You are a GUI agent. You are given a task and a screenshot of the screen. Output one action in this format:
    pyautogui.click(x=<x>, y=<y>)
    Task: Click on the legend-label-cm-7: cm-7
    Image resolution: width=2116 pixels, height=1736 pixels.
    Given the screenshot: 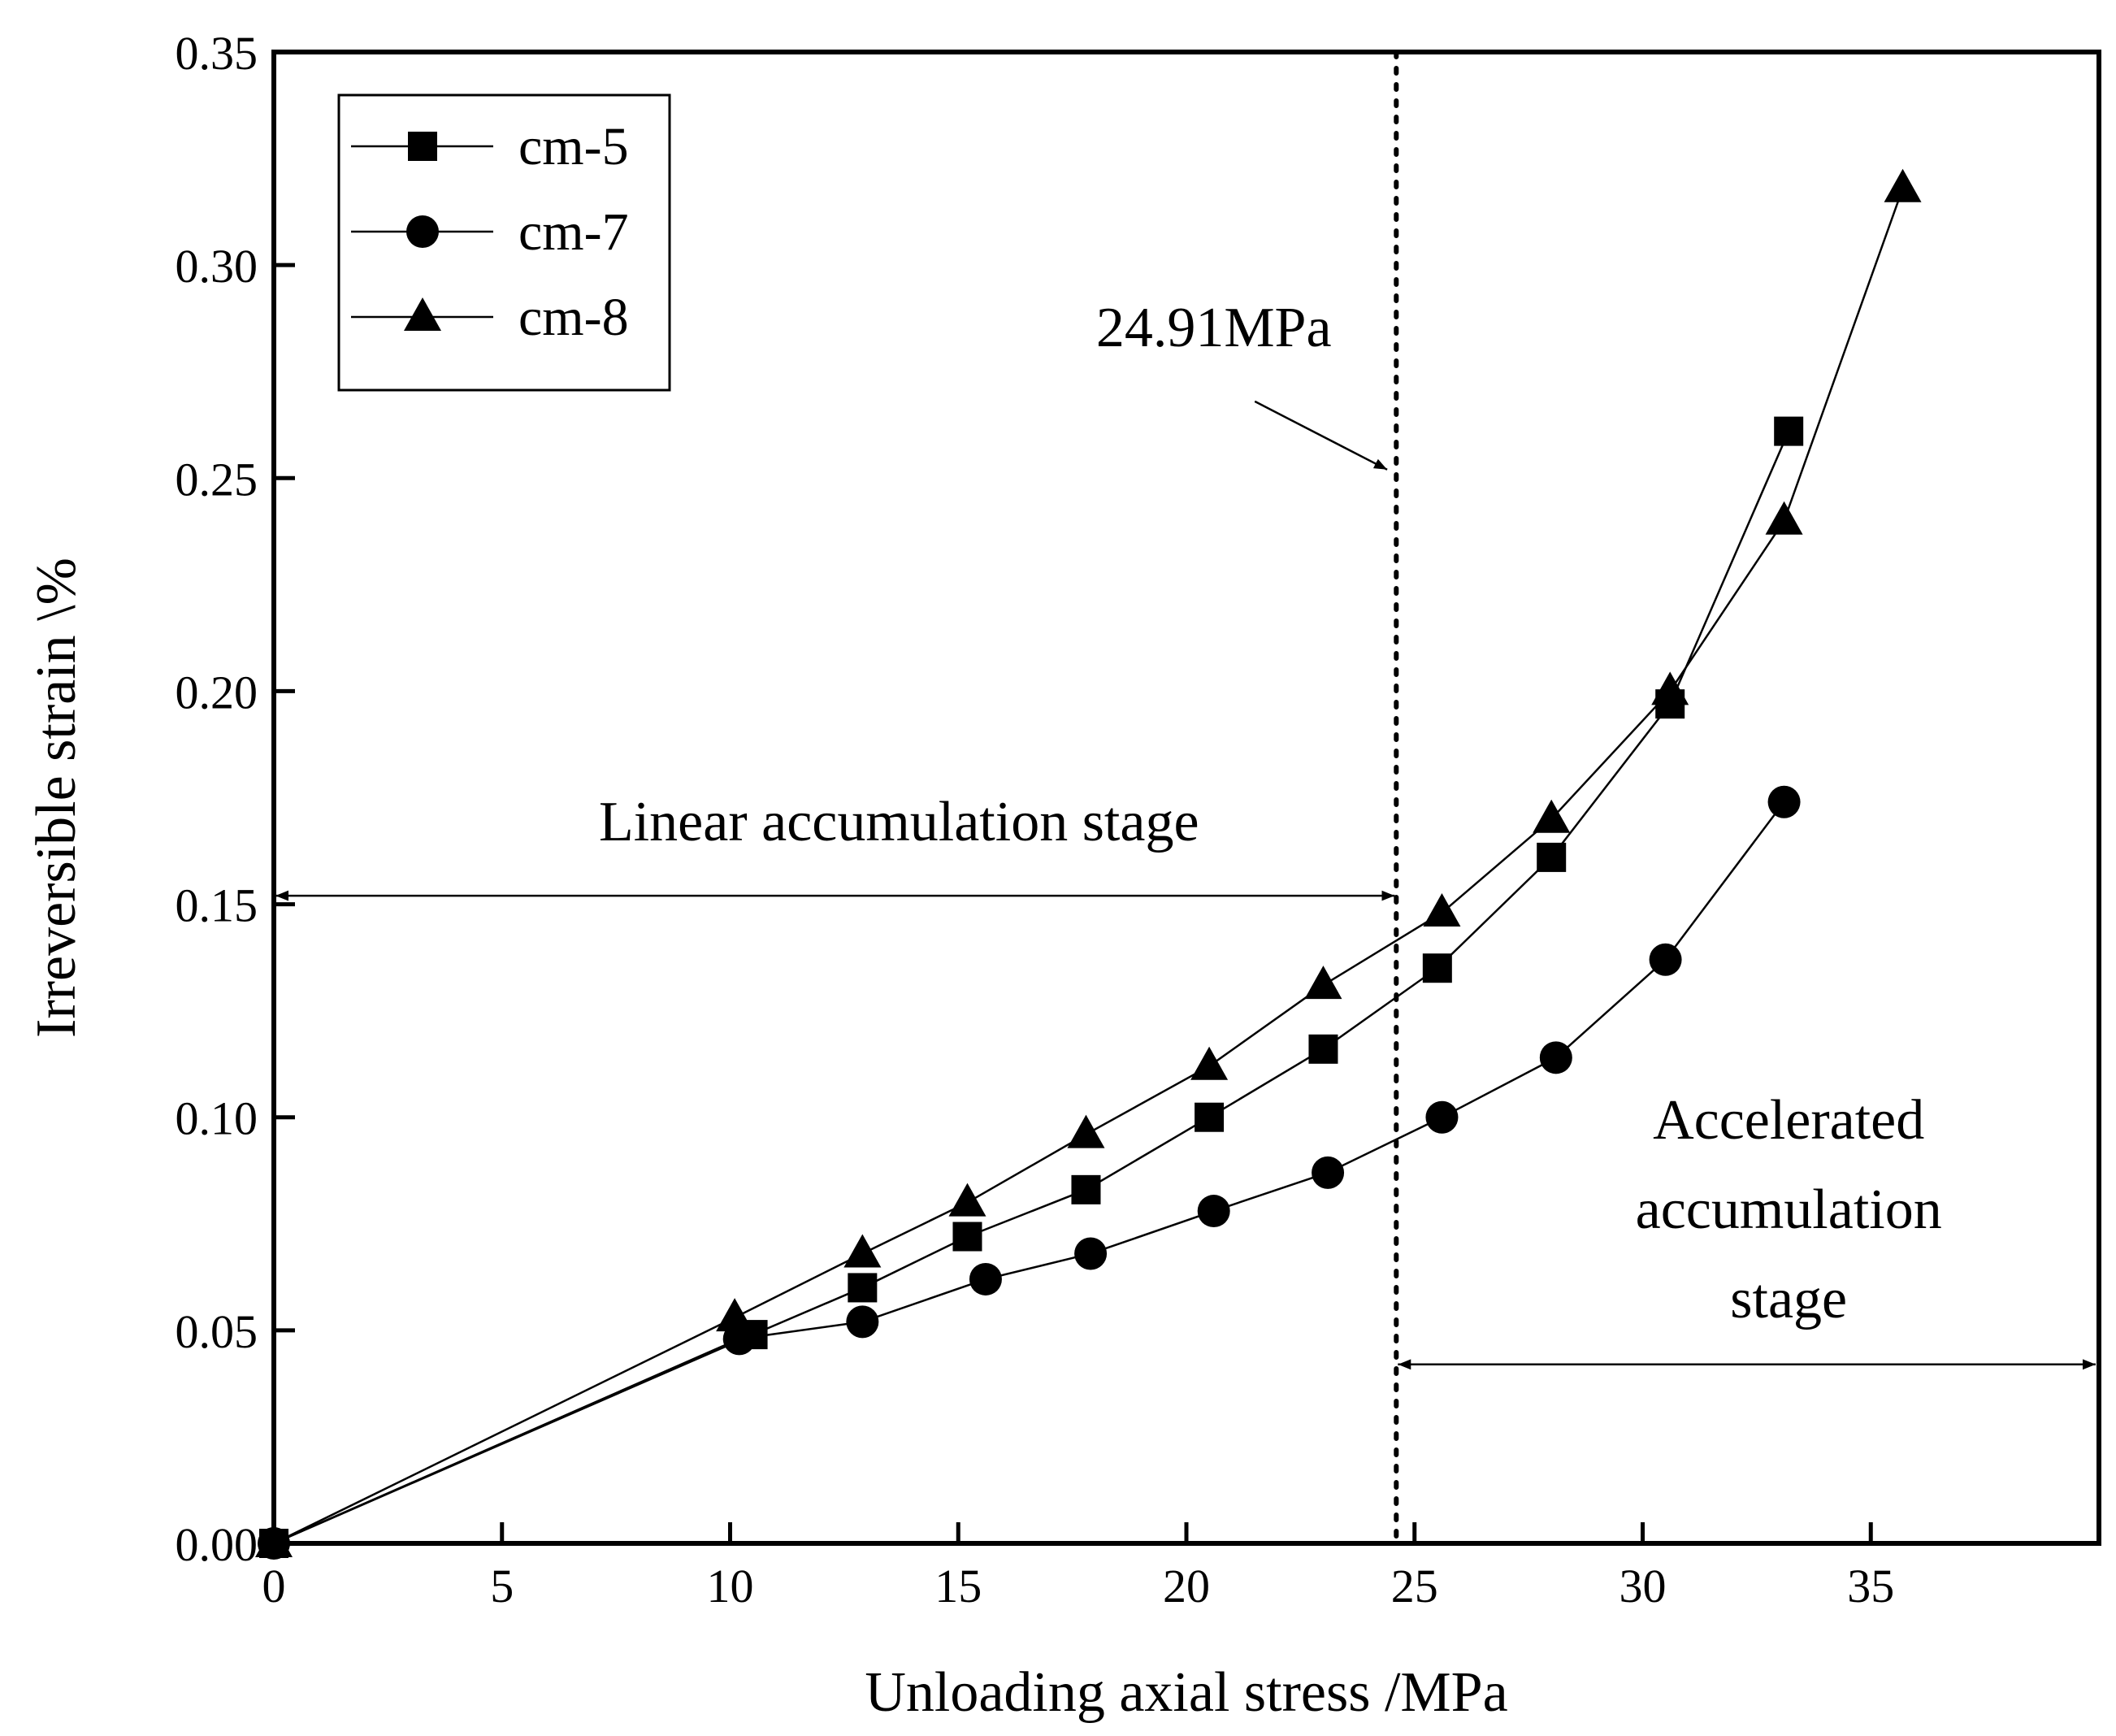 What is the action you would take?
    pyautogui.click(x=573, y=232)
    